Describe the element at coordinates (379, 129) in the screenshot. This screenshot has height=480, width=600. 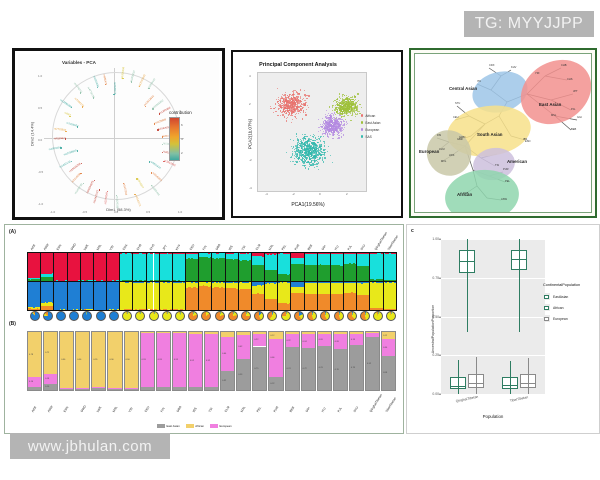
I see `pca-legend-item: European` at that location.